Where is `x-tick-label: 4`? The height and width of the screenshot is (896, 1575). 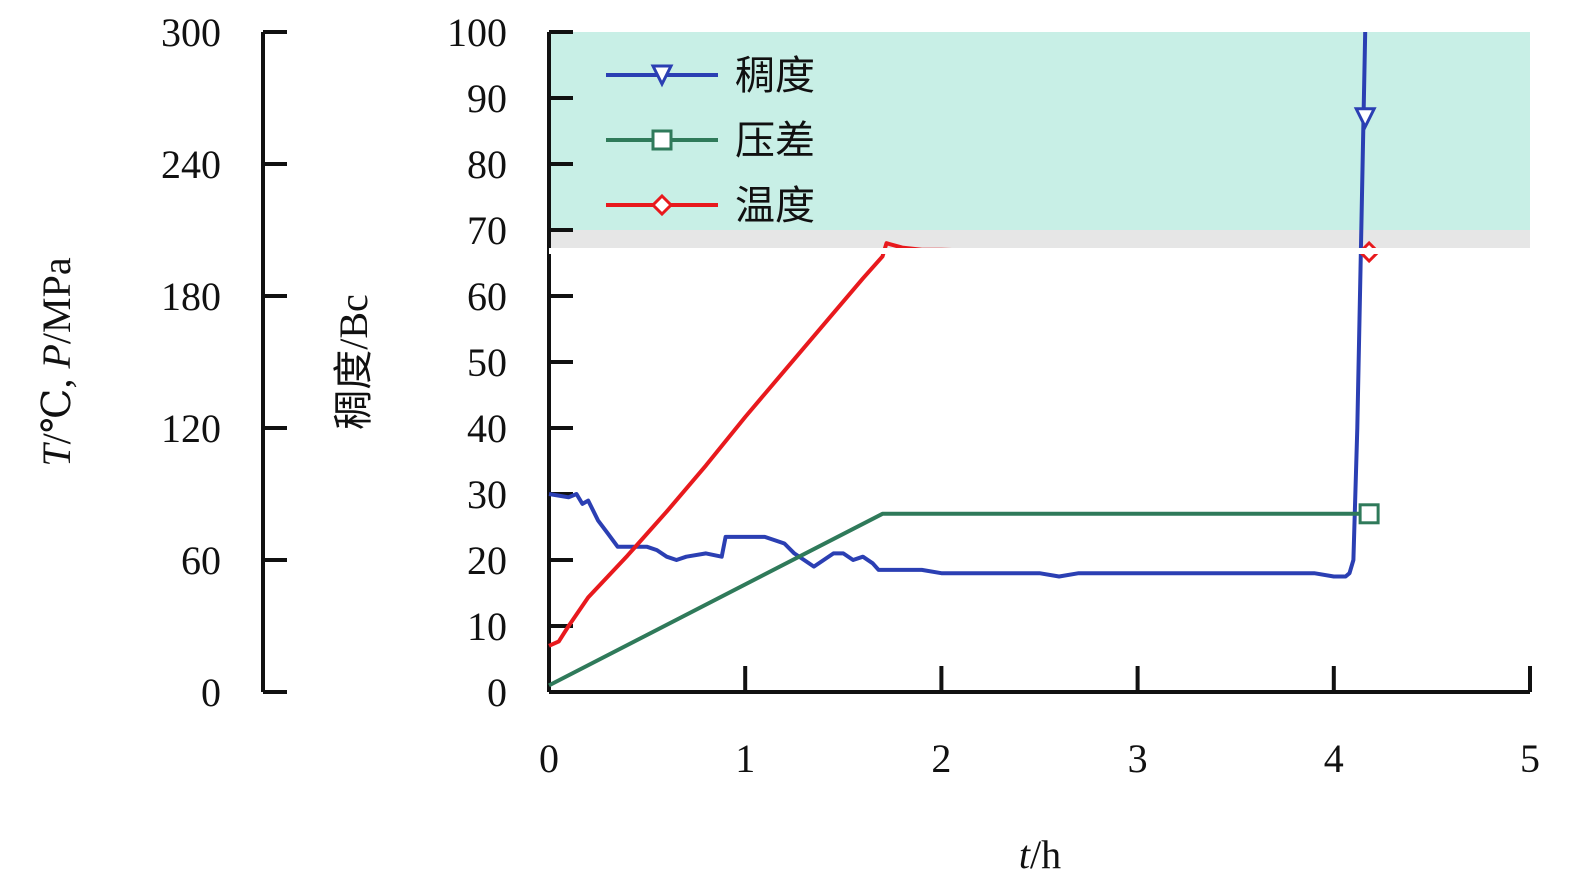
x-tick-label: 4 is located at coordinates (1334, 758).